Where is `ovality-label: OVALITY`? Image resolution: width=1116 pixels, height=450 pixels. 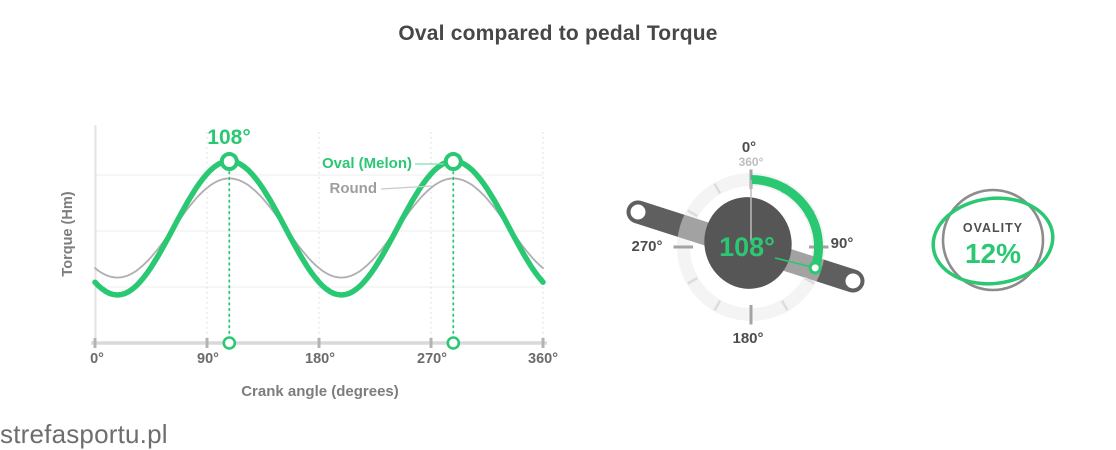 ovality-label: OVALITY is located at coordinates (993, 228).